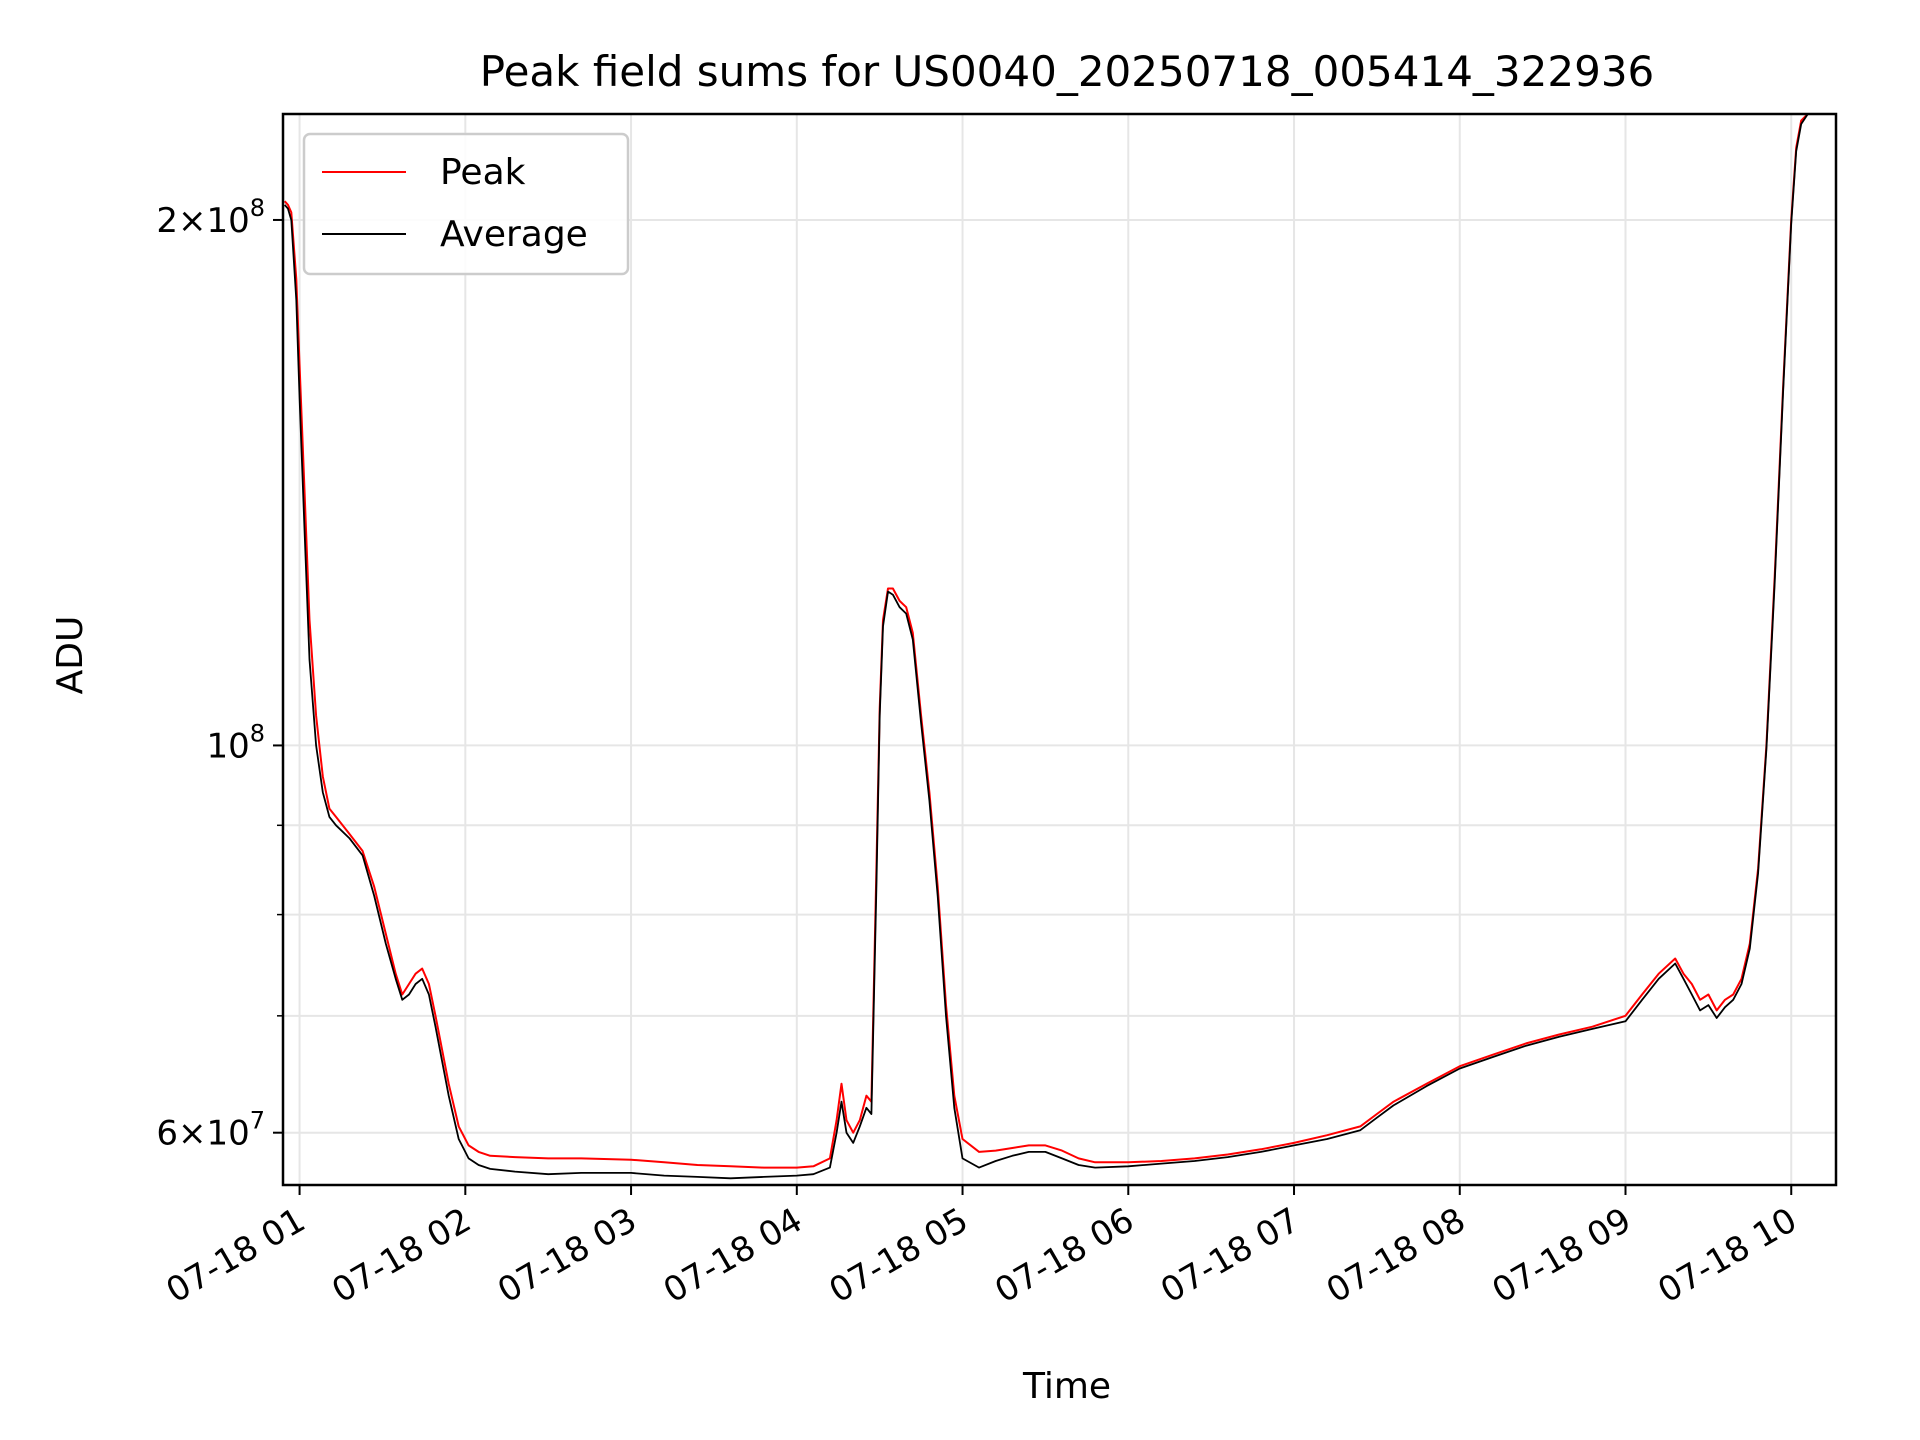 This screenshot has width=1920, height=1440. I want to click on legend-label-peak: Peak, so click(483, 172).